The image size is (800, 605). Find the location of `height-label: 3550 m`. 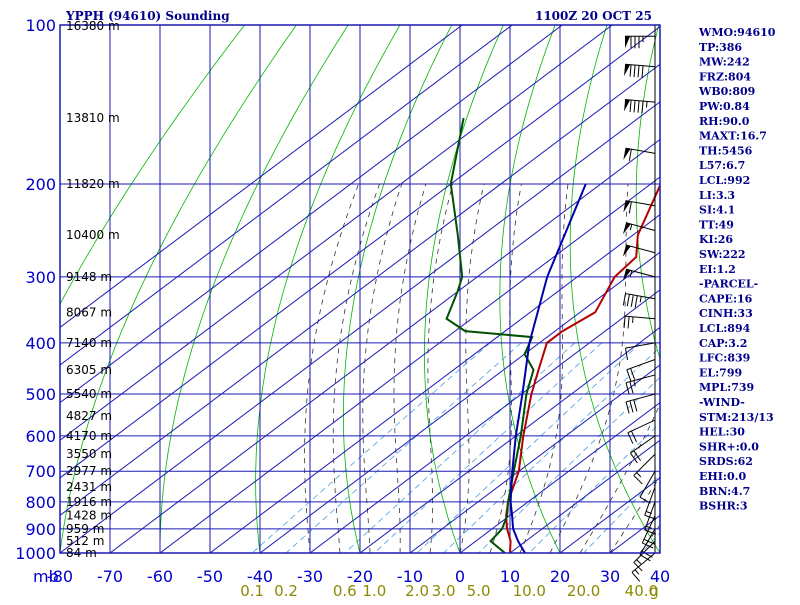

height-label: 3550 m is located at coordinates (89, 454).